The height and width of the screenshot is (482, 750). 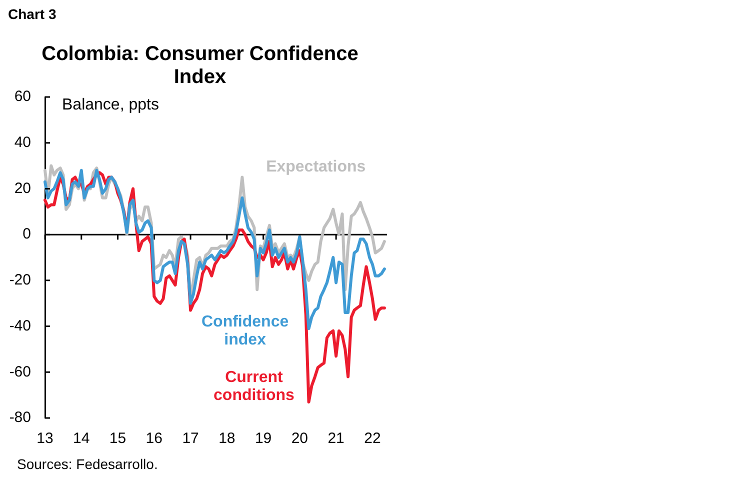 What do you see at coordinates (227, 439) in the screenshot?
I see `x-tick-label: 18` at bounding box center [227, 439].